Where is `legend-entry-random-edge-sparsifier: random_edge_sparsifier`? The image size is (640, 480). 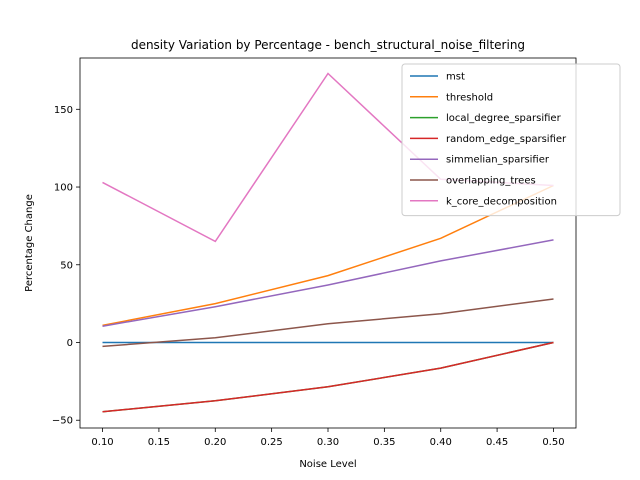 legend-entry-random-edge-sparsifier: random_edge_sparsifier is located at coordinates (506, 139).